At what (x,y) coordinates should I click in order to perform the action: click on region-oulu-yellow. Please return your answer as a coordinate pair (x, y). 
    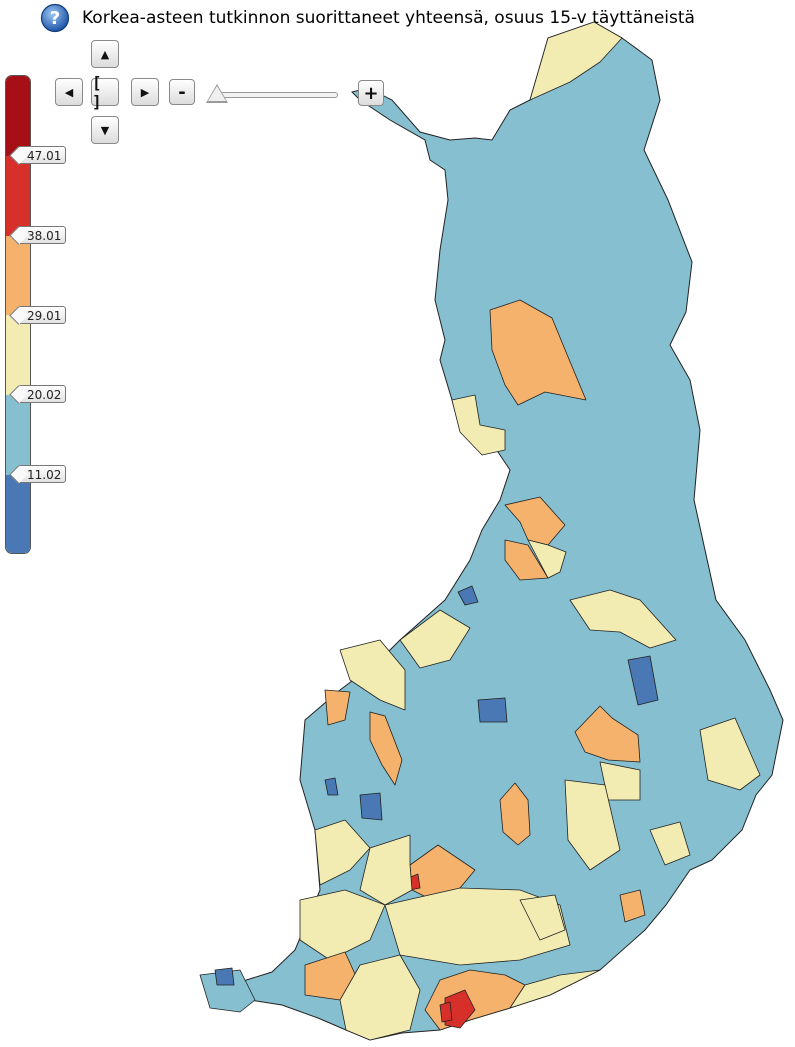
    Looking at the image, I should click on (547, 559).